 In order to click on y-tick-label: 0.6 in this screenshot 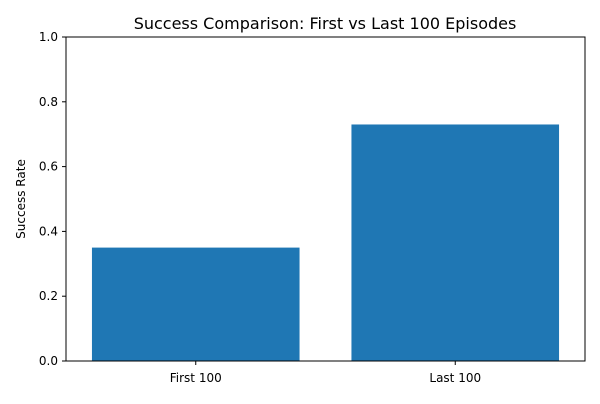, I will do `click(48, 167)`.